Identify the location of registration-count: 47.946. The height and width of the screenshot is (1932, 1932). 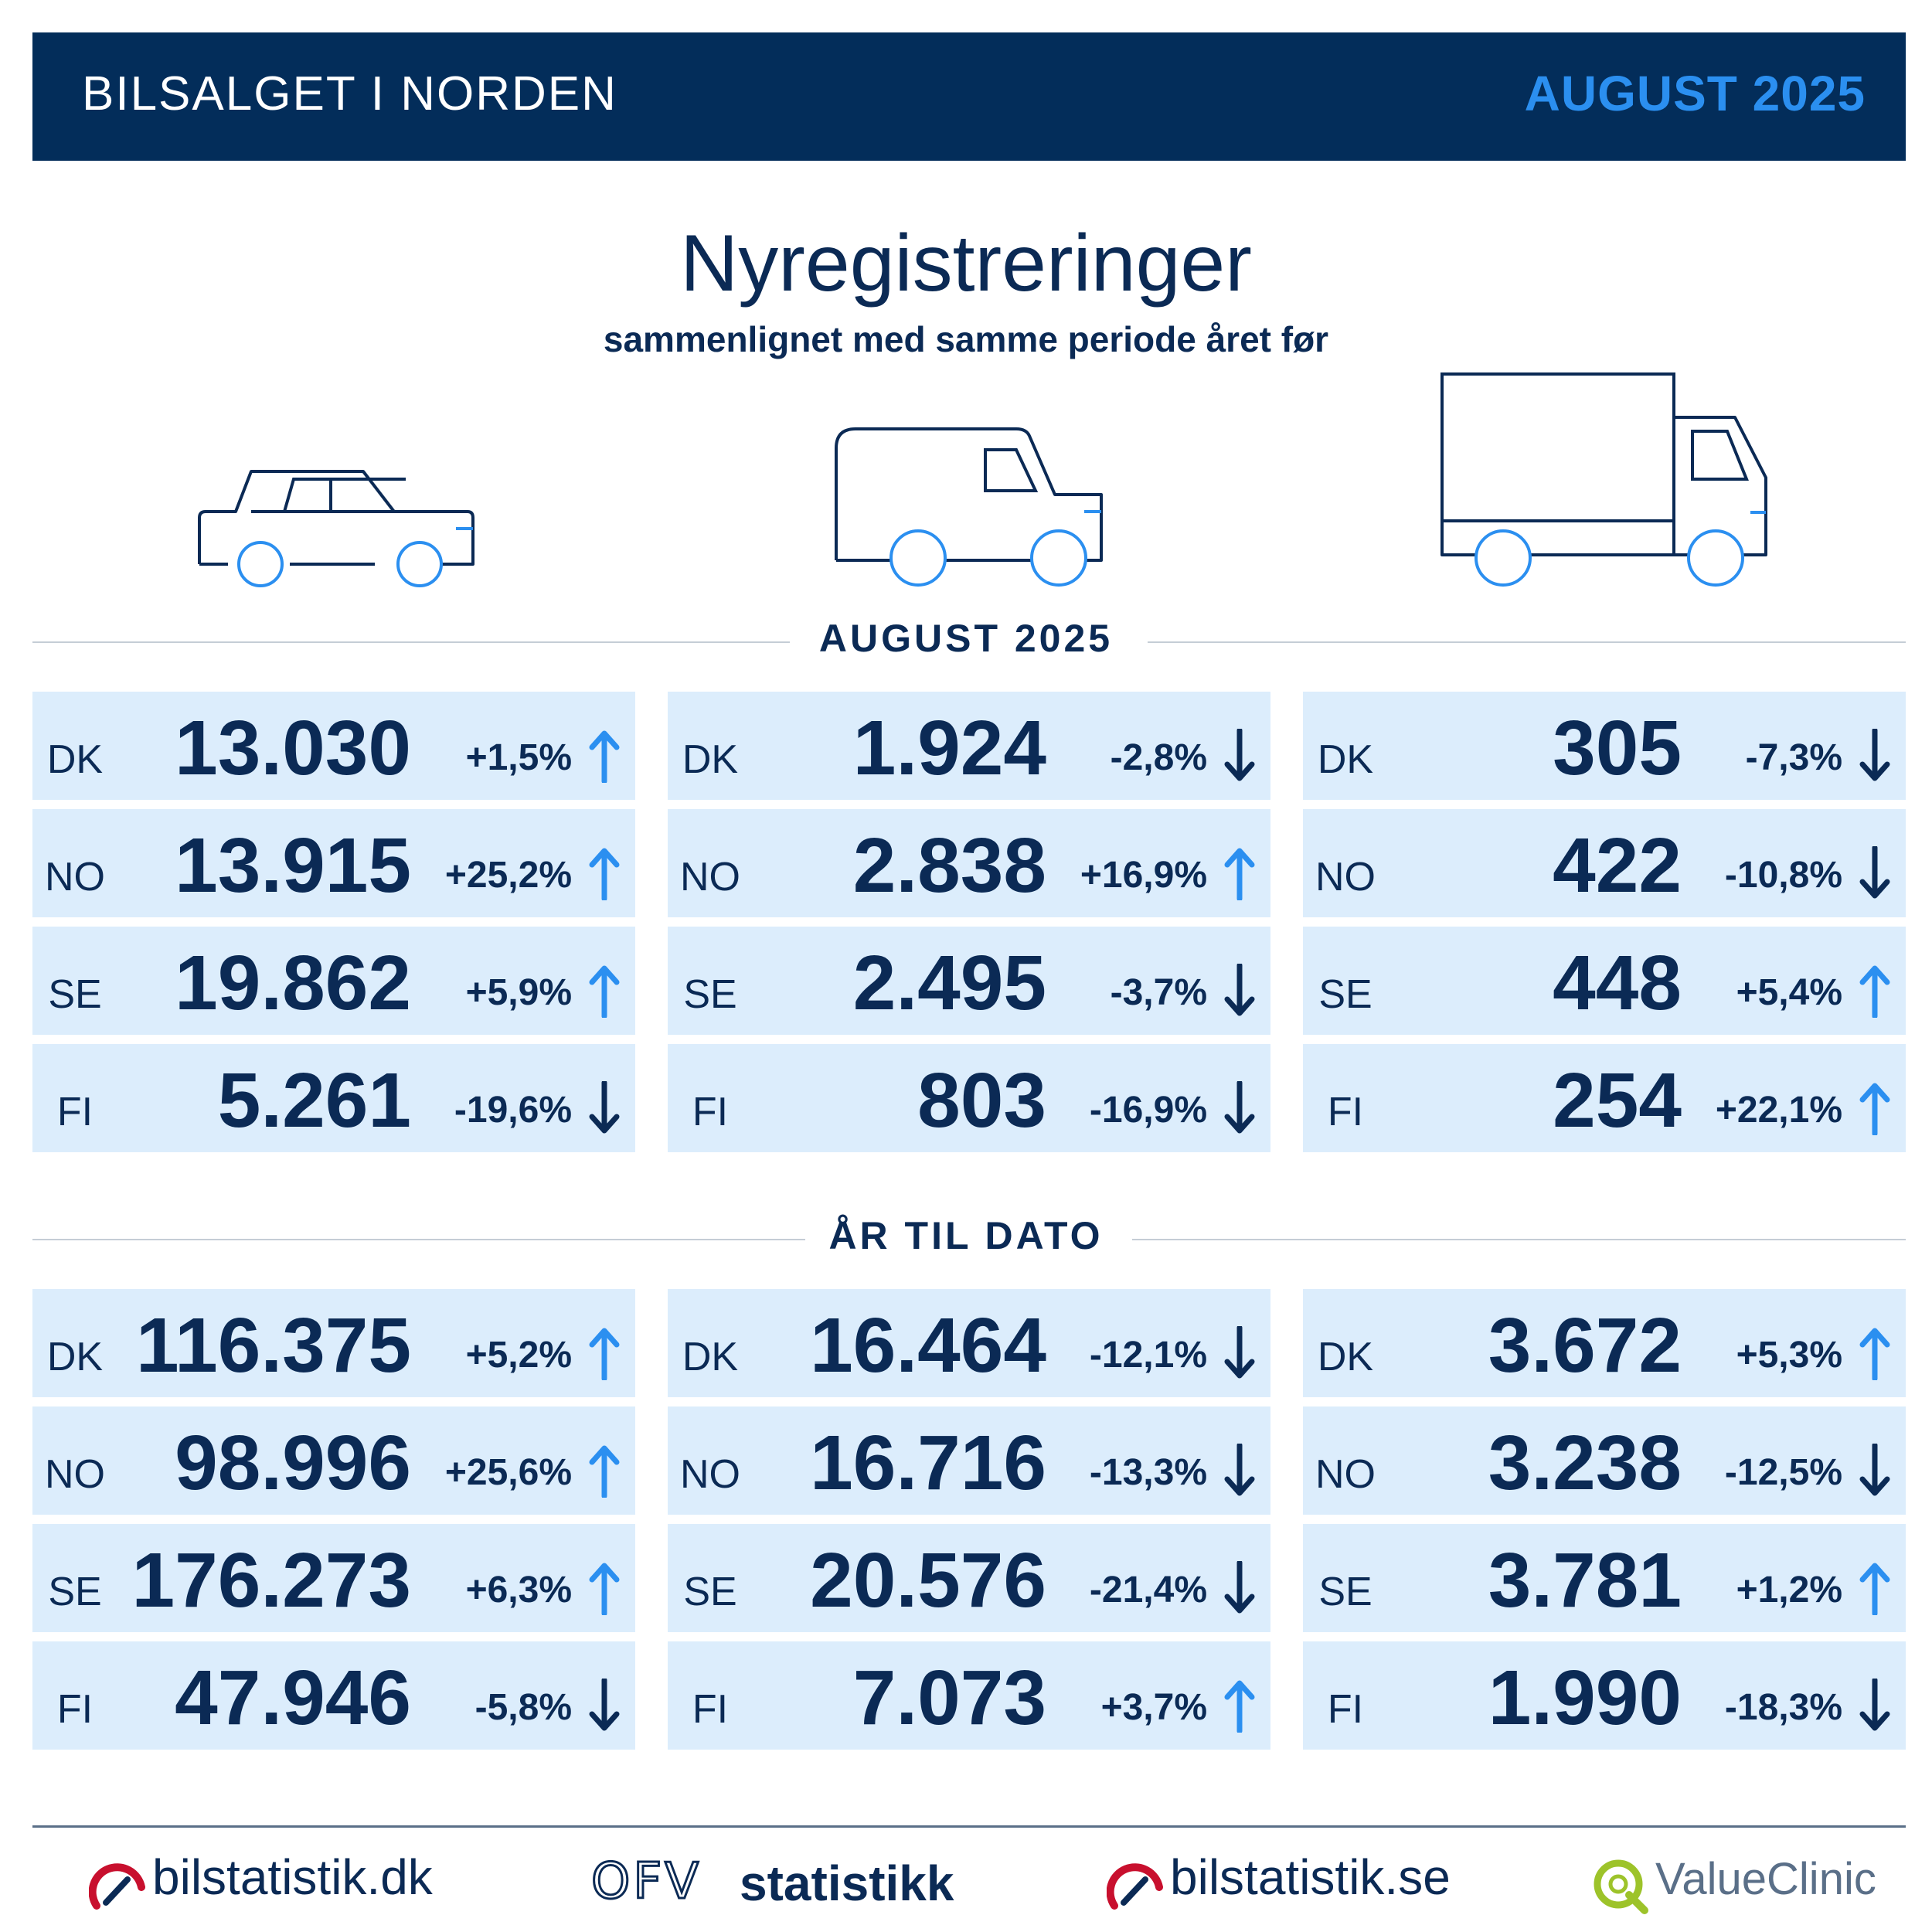
(293, 1698).